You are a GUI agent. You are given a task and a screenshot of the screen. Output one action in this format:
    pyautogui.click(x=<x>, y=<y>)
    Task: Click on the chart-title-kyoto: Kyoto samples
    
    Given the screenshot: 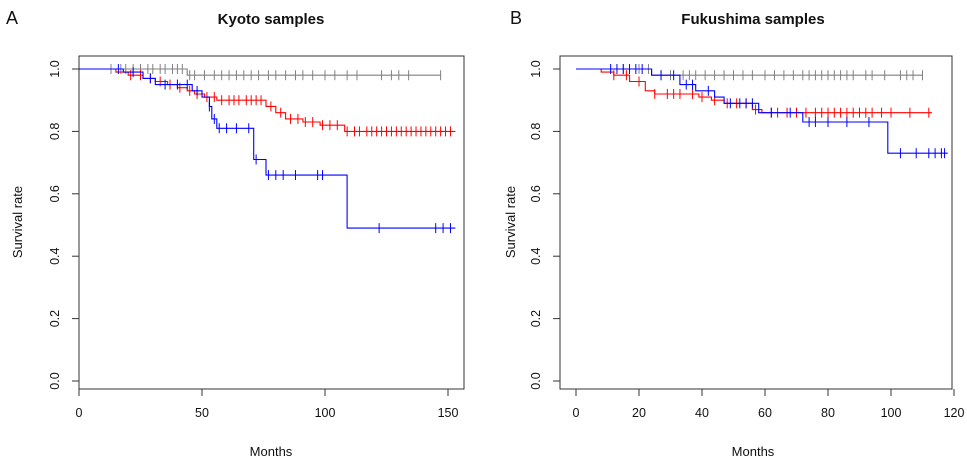 What is the action you would take?
    pyautogui.click(x=271, y=19)
    